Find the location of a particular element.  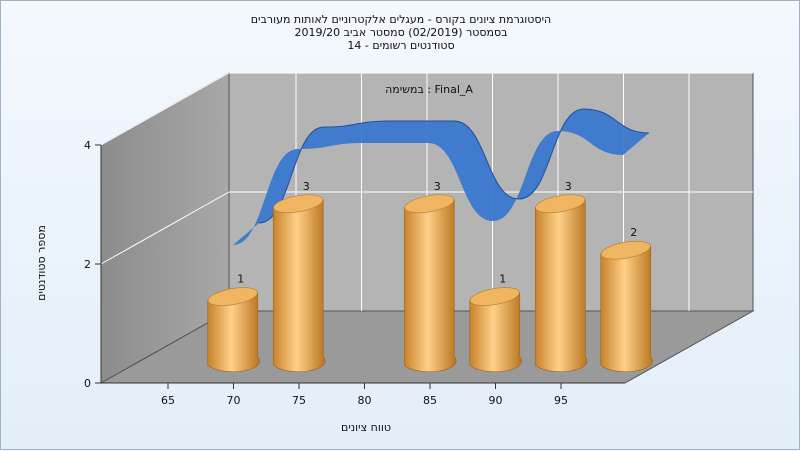

chart-title-line-3: סטודנטים רשומים - 14 is located at coordinates (401, 45).